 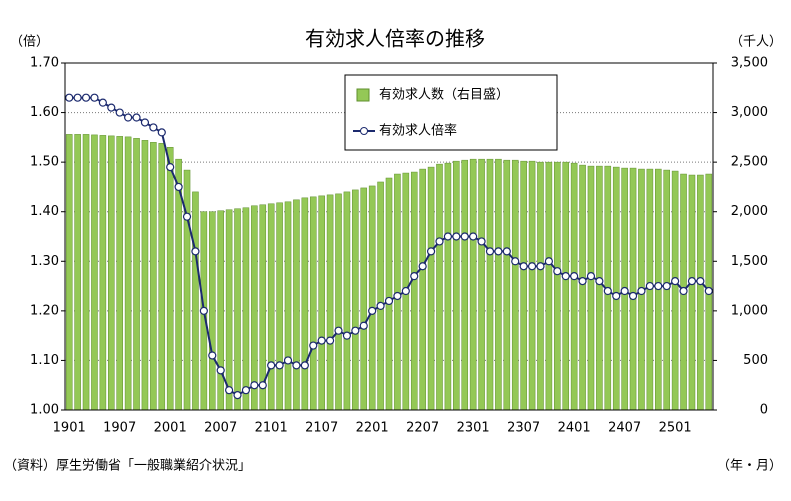 What do you see at coordinates (44, 410) in the screenshot?
I see `y-tick-label: 1.00` at bounding box center [44, 410].